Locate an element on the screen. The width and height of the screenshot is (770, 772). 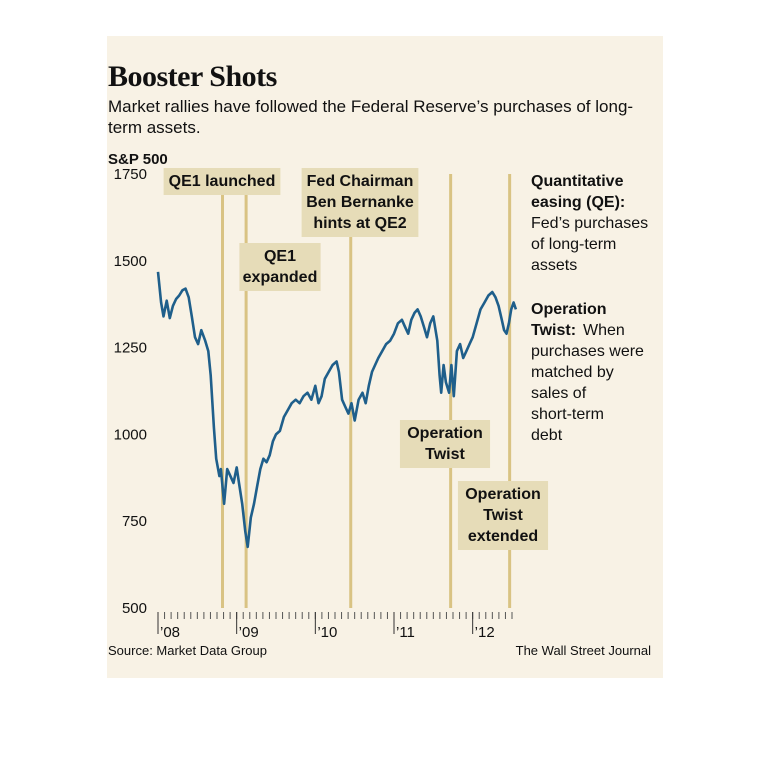
event-label: extended is located at coordinates (503, 536).